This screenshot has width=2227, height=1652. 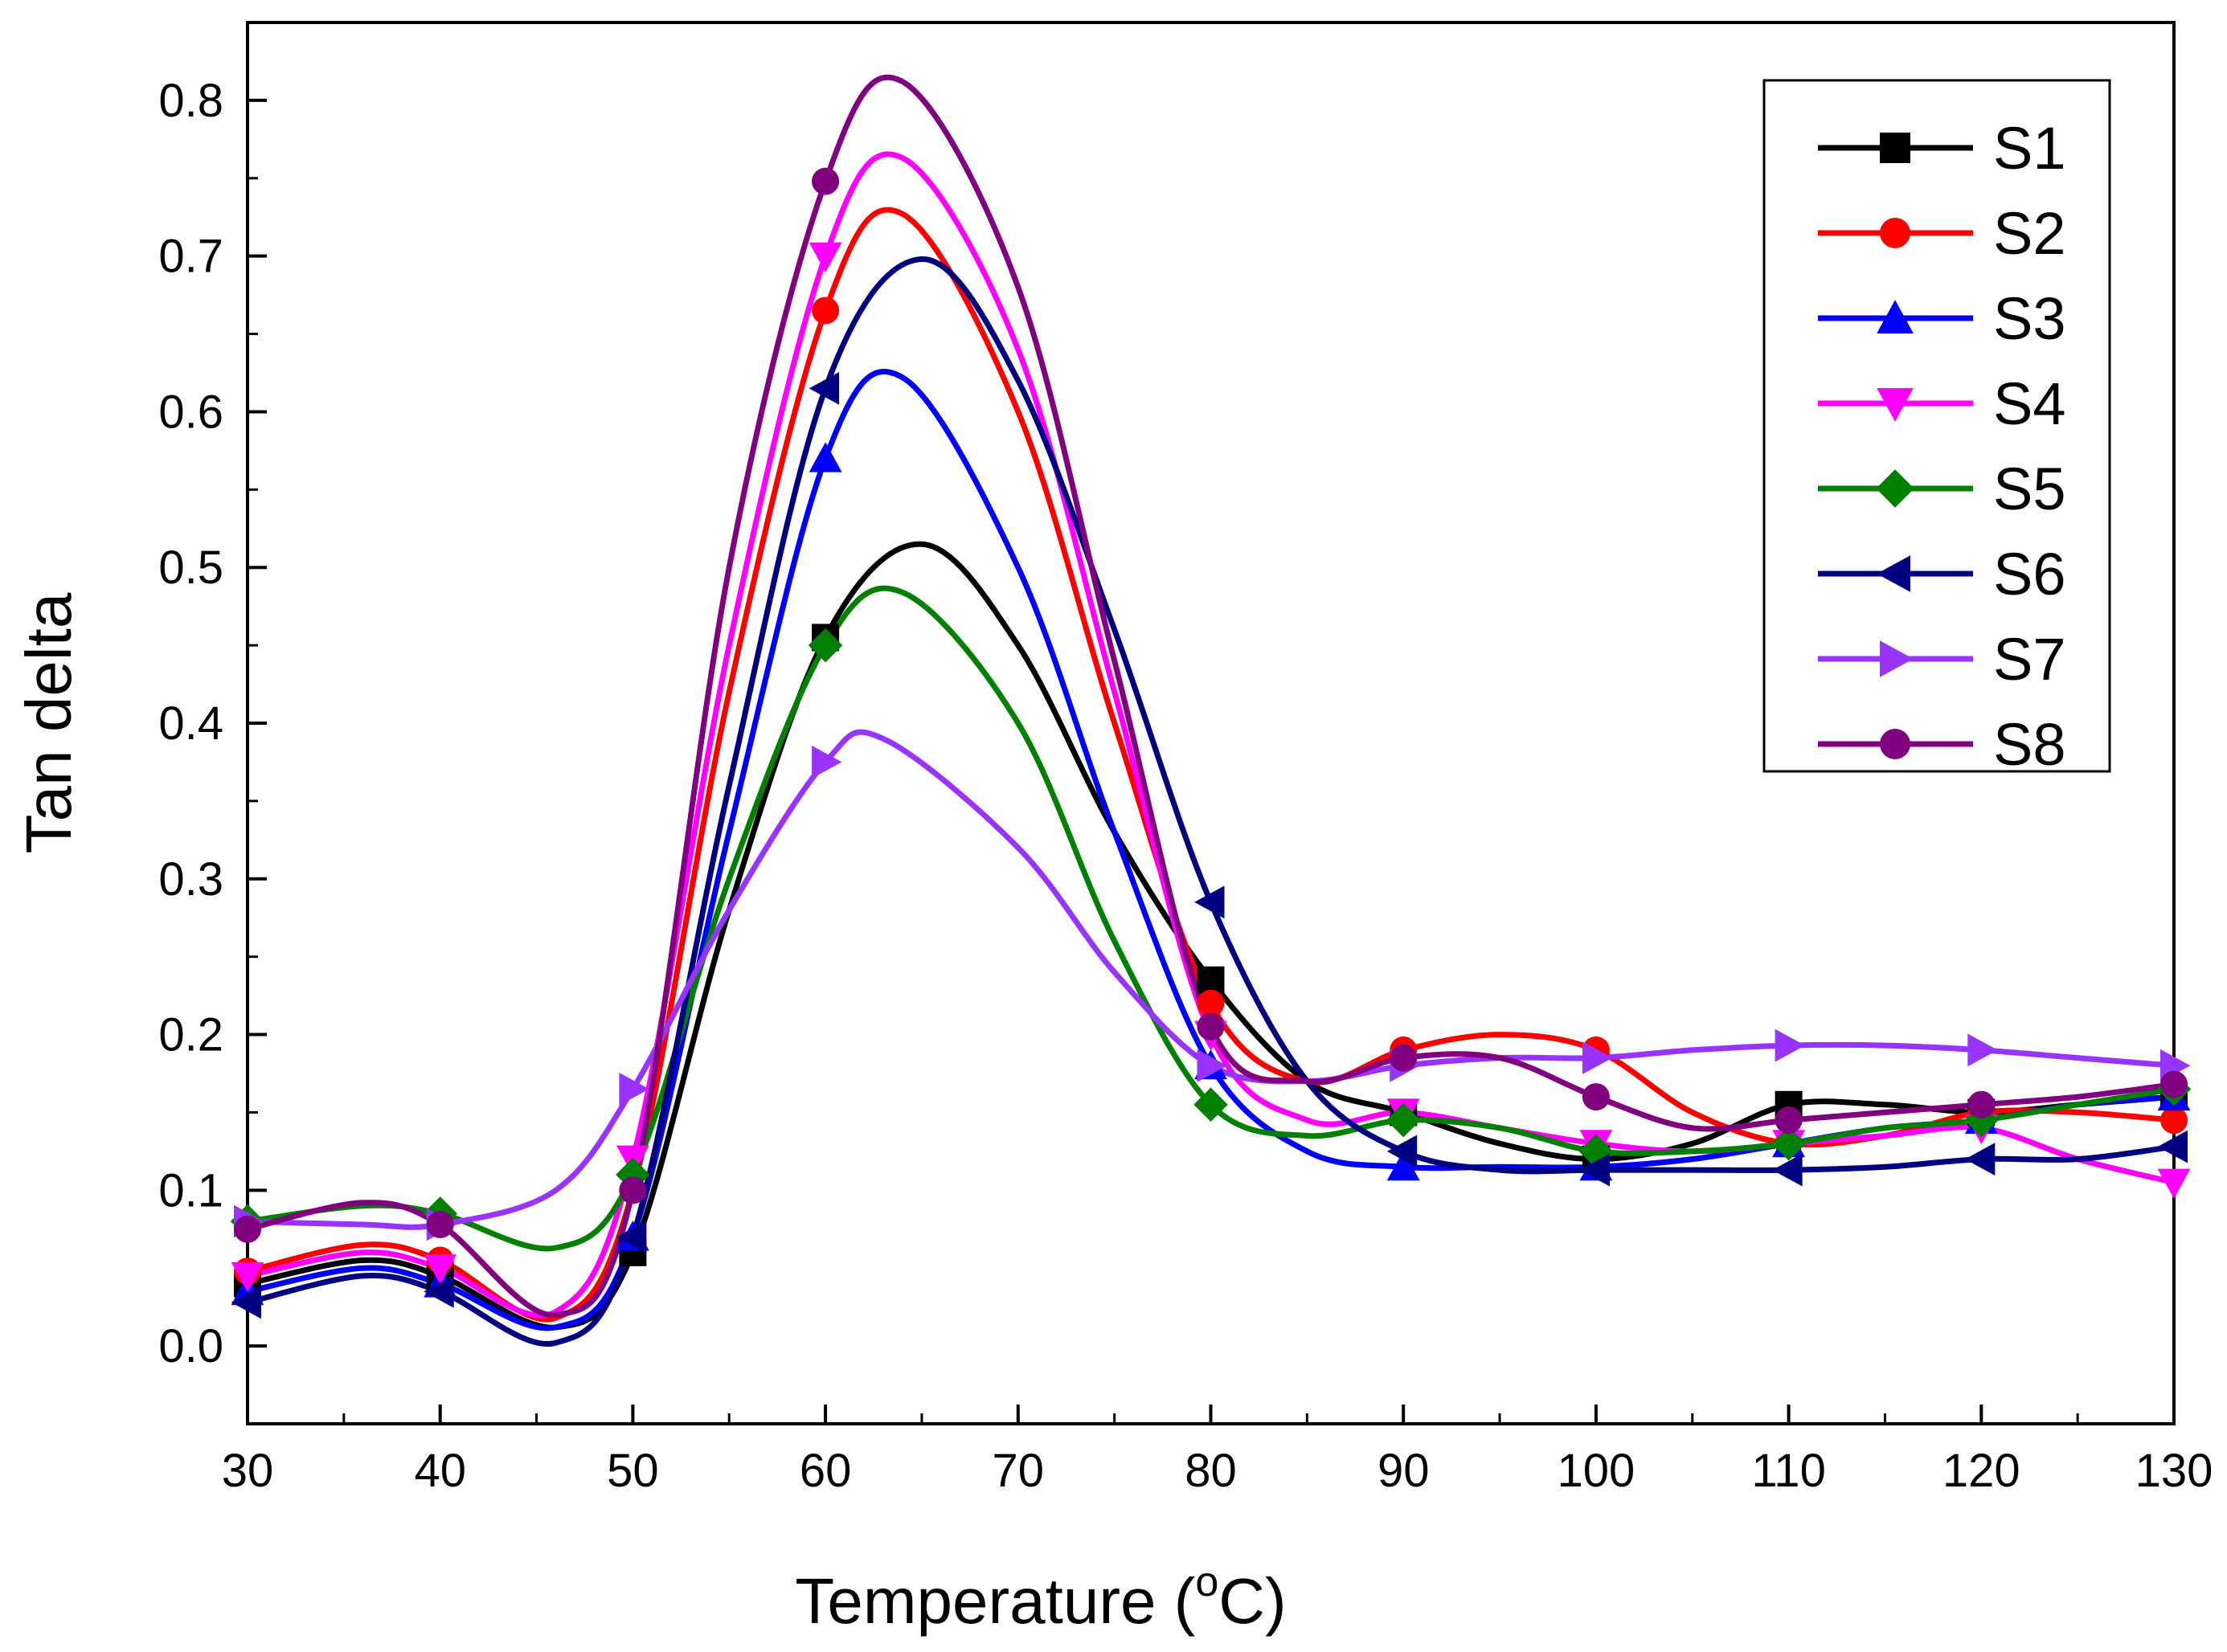 I want to click on legend-marker-s2, so click(x=1895, y=233).